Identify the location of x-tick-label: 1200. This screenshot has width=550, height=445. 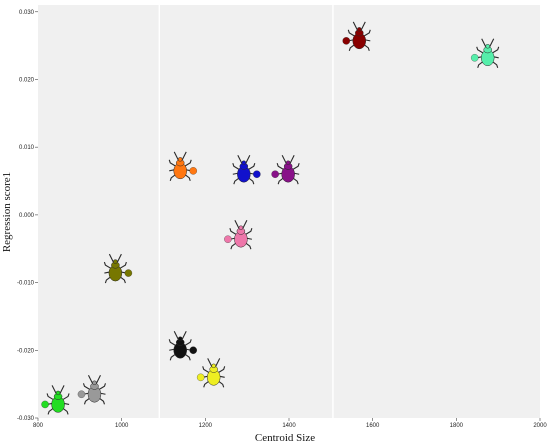
(206, 426).